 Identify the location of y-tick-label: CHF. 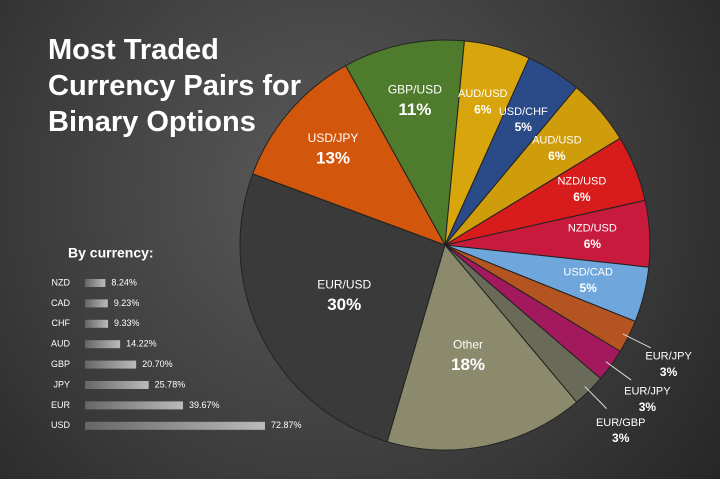
(61, 323).